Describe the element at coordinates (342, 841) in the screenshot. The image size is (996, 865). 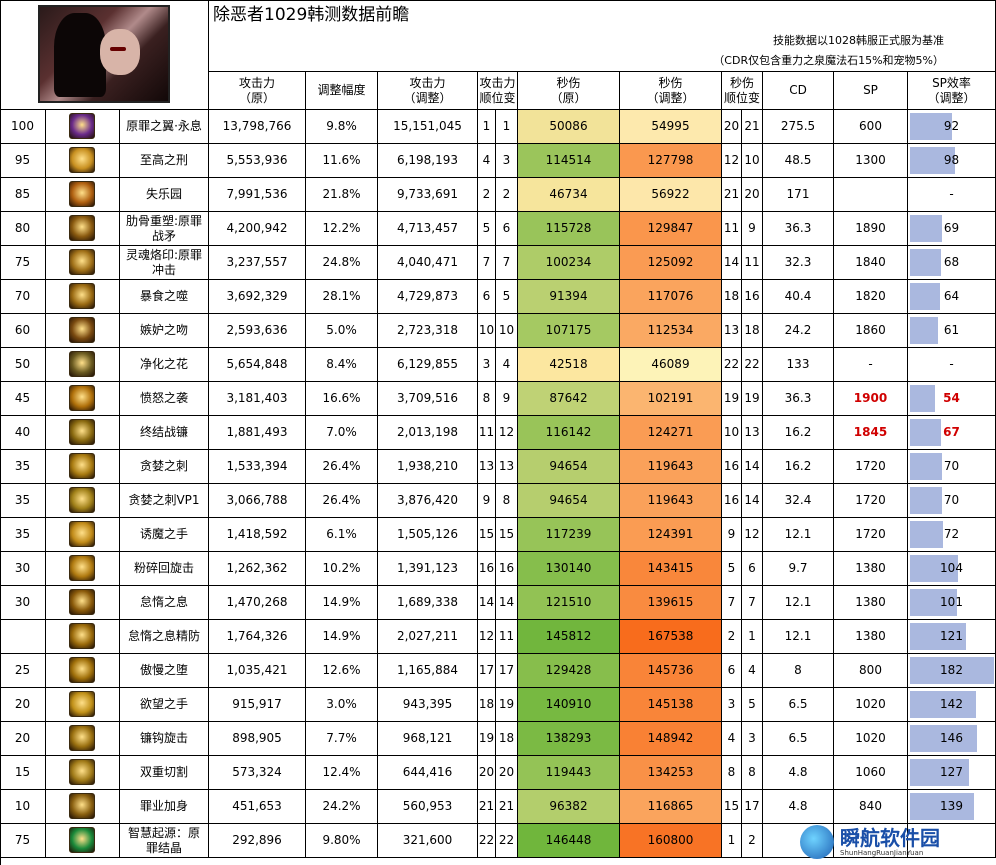
I see `row-adjust: 9.80%` at that location.